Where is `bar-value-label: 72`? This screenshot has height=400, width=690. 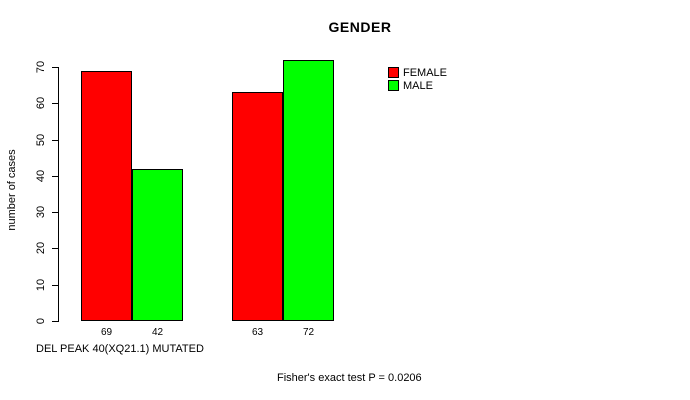 bar-value-label: 72 is located at coordinates (308, 332).